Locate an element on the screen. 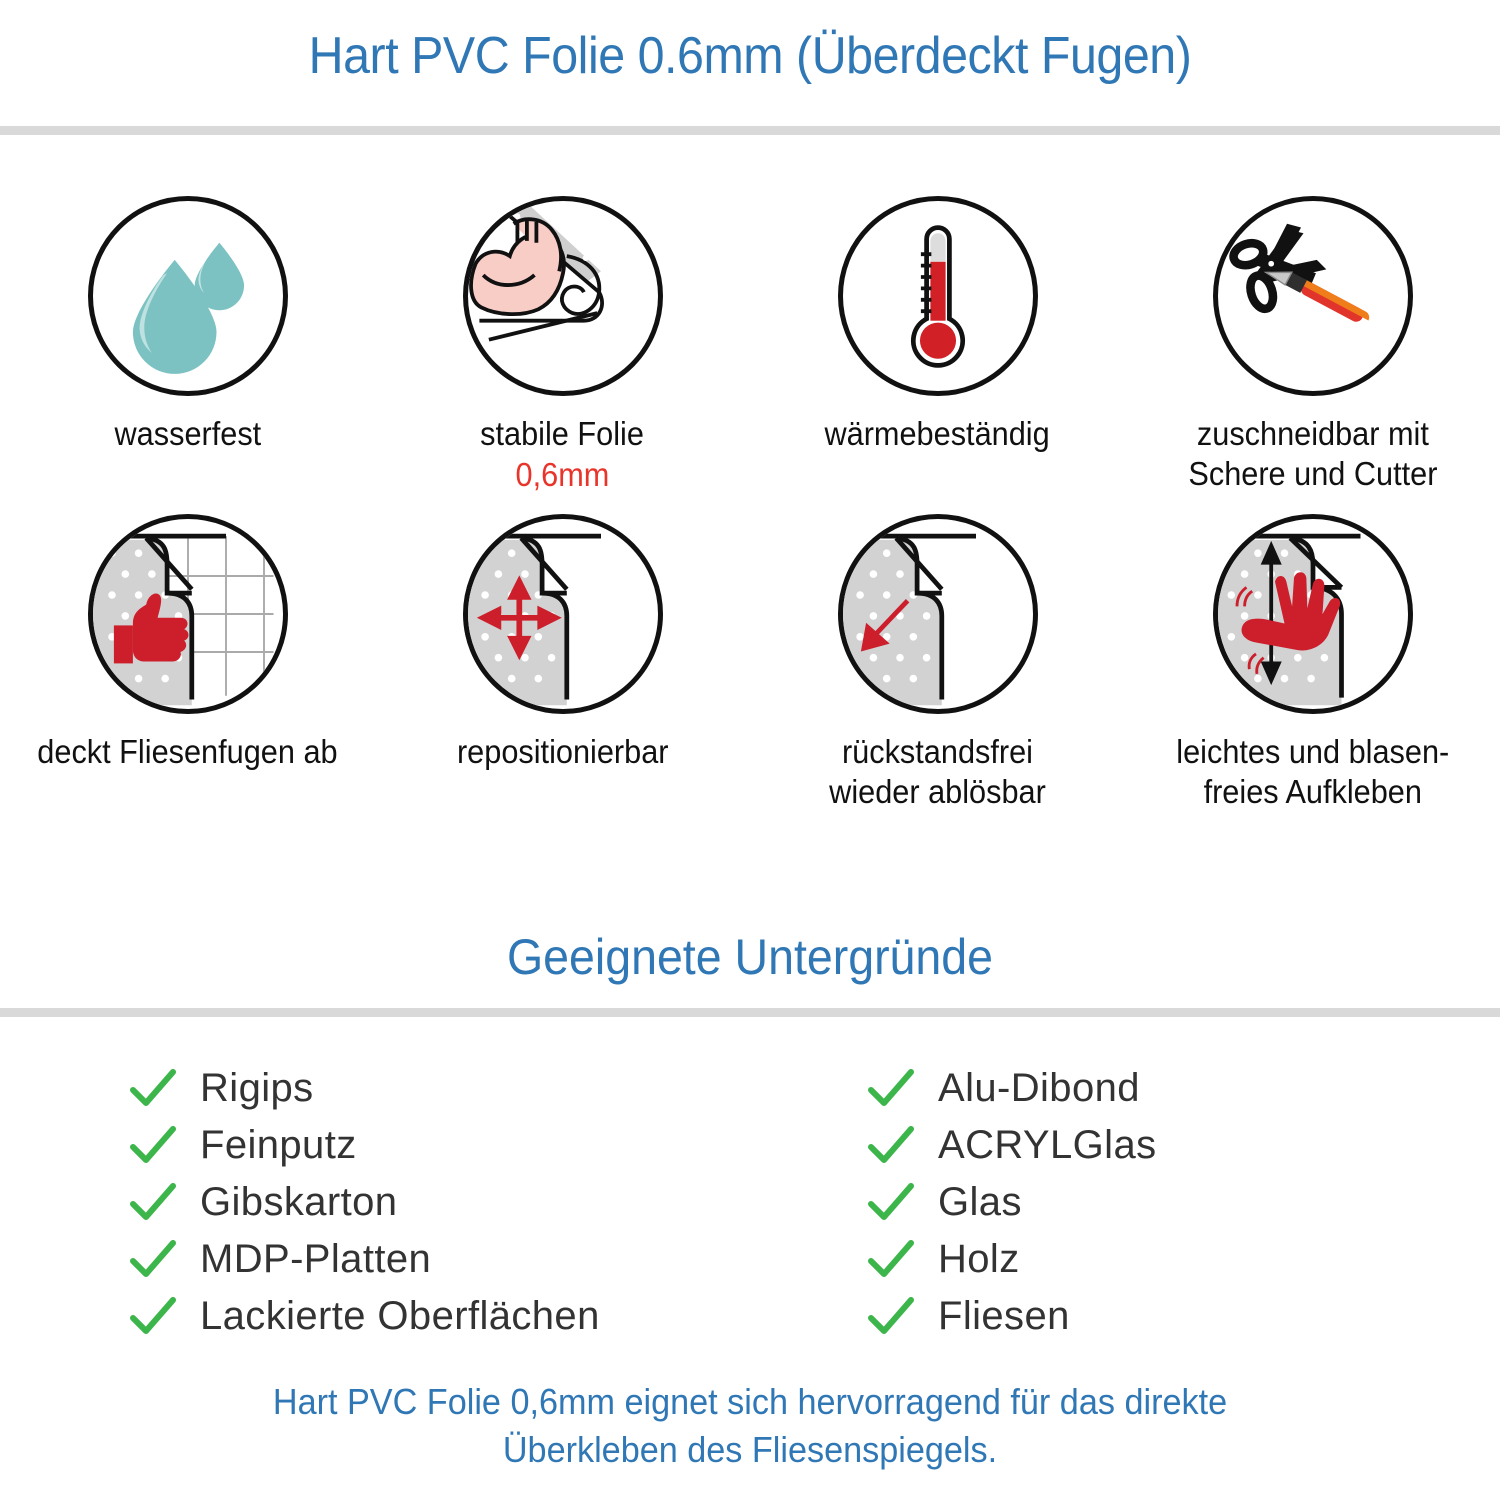  feature-label: leichtes und blasen- freies Aufkleben is located at coordinates (1312, 771).